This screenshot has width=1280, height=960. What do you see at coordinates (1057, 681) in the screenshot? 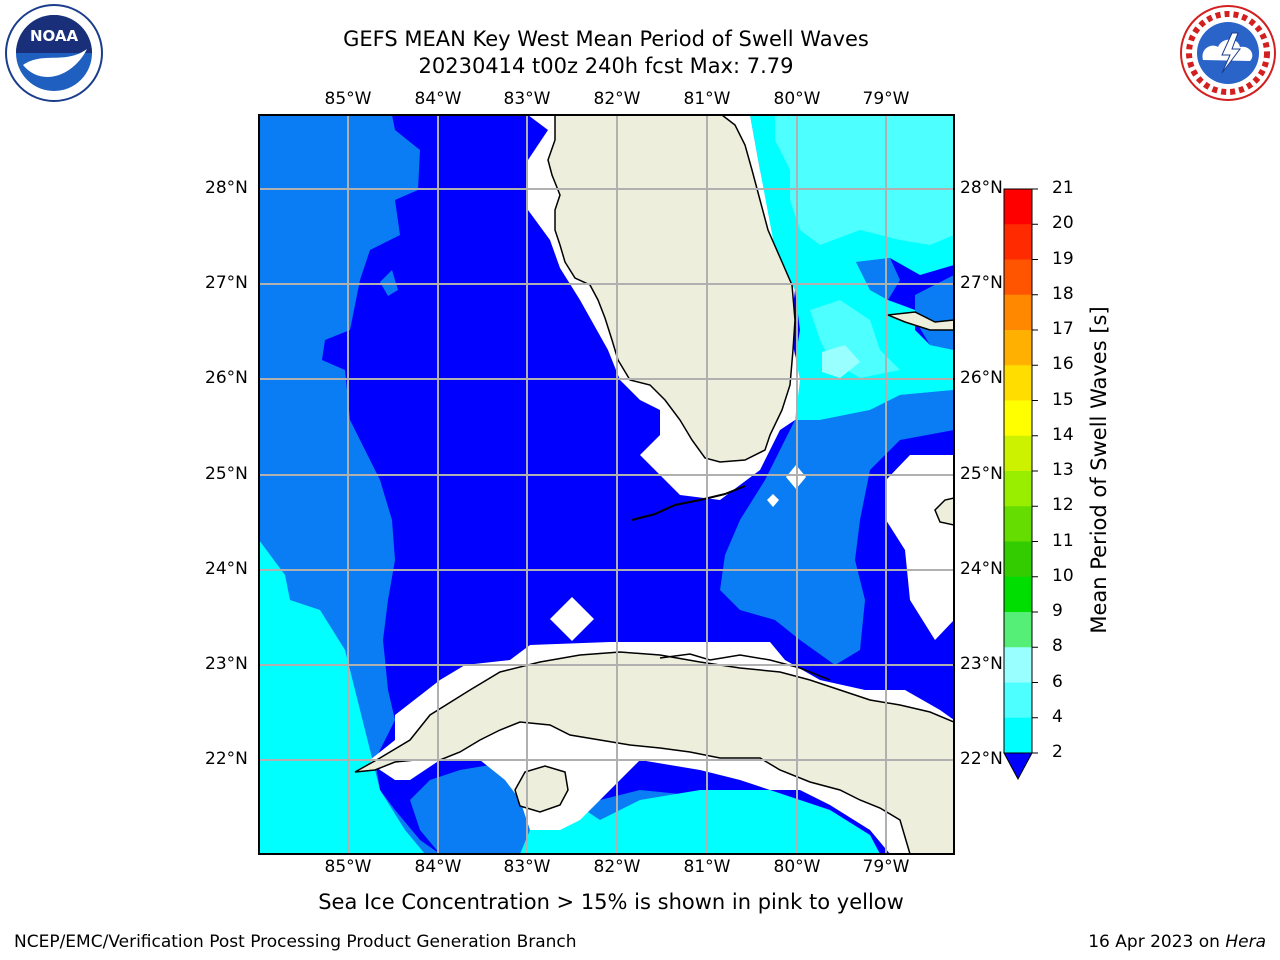
I see `colorbar-tick-label: 6` at bounding box center [1057, 681].